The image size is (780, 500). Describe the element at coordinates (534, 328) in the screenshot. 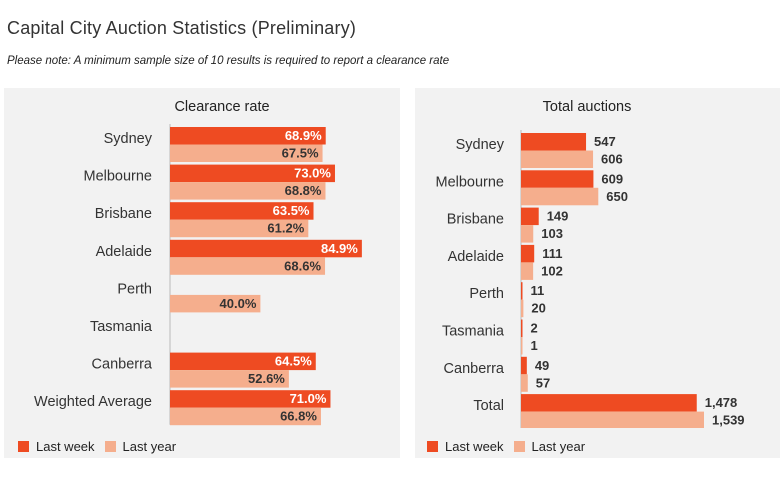

I see `data-label-last-week-tasmania: 2` at that location.